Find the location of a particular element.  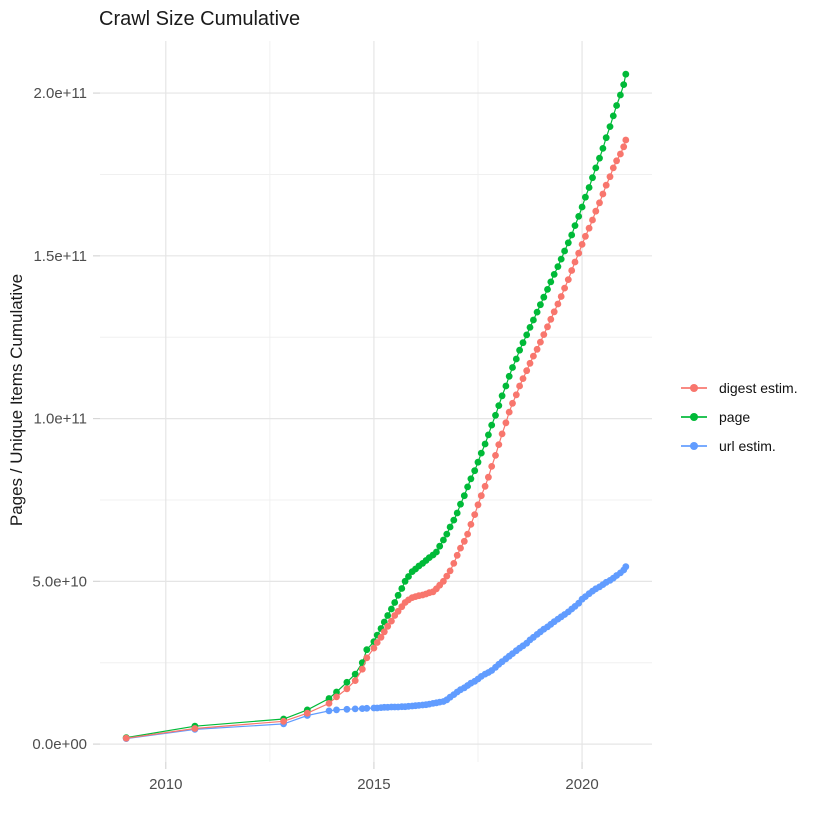

series-line-url-estim is located at coordinates (376, 653).